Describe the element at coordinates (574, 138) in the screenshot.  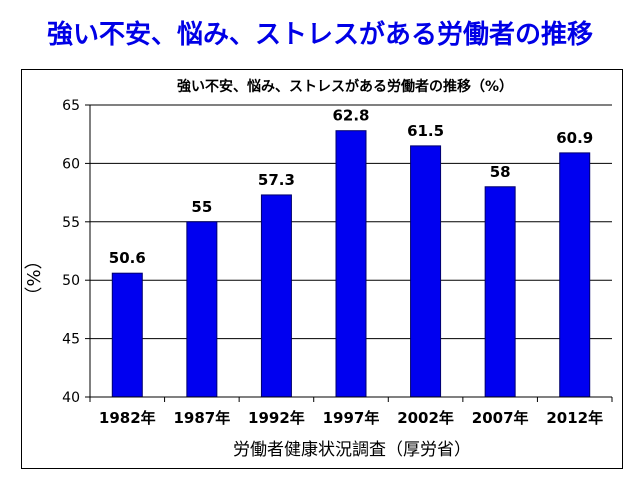
I see `data-label: 60.9` at that location.